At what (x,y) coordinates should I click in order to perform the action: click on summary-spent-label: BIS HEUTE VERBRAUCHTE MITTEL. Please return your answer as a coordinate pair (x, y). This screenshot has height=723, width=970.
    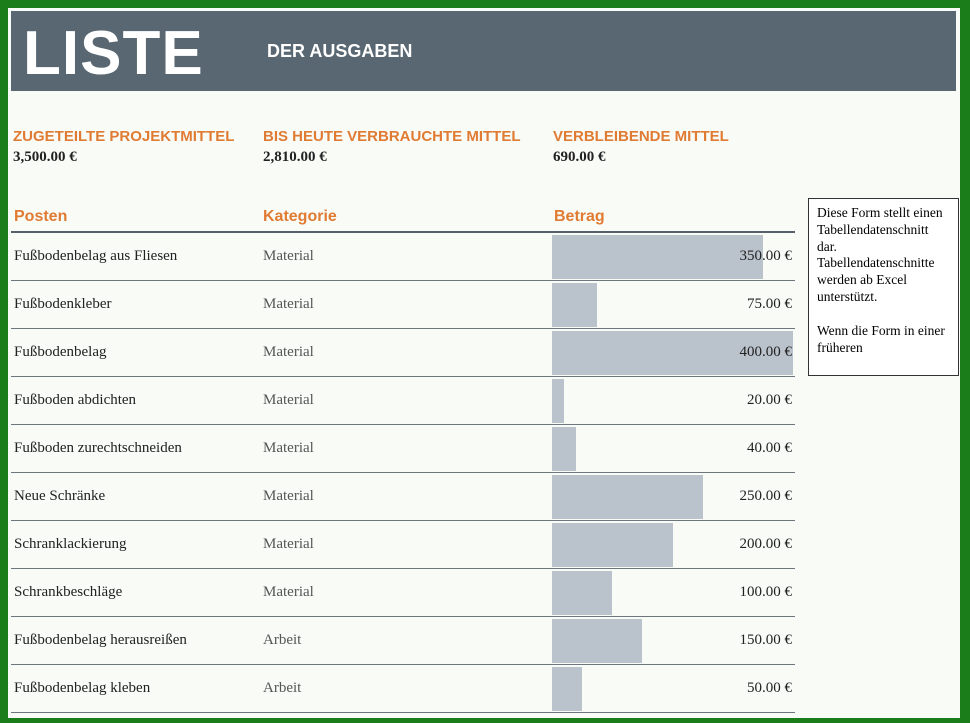
    Looking at the image, I should click on (392, 136).